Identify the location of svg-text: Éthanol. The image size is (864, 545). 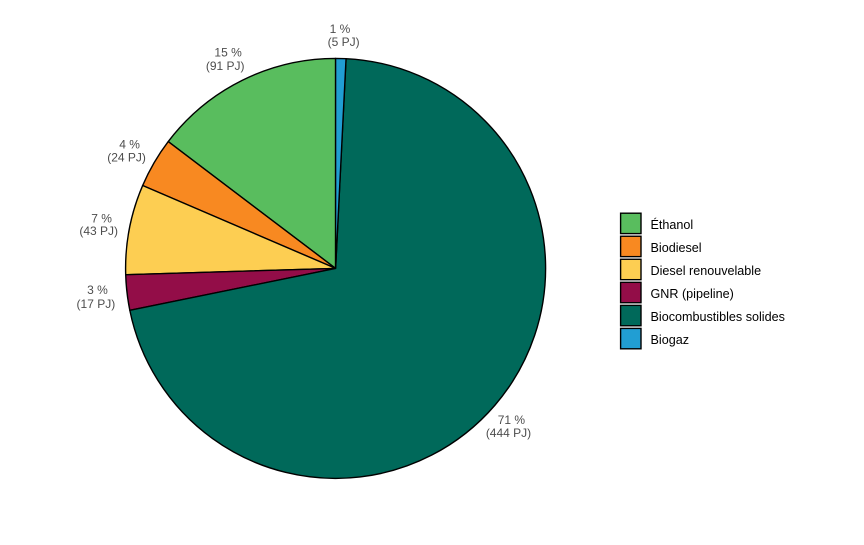
(672, 224).